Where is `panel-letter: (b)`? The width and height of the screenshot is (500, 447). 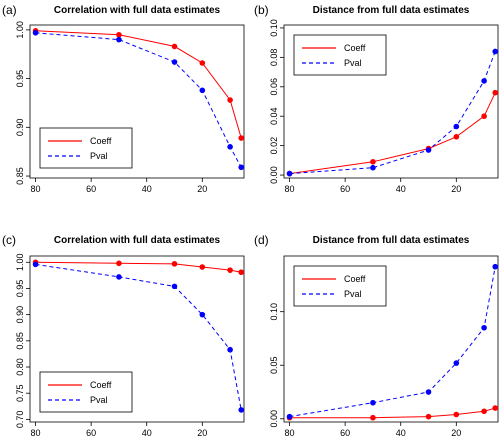 panel-letter: (b) is located at coordinates (261, 10).